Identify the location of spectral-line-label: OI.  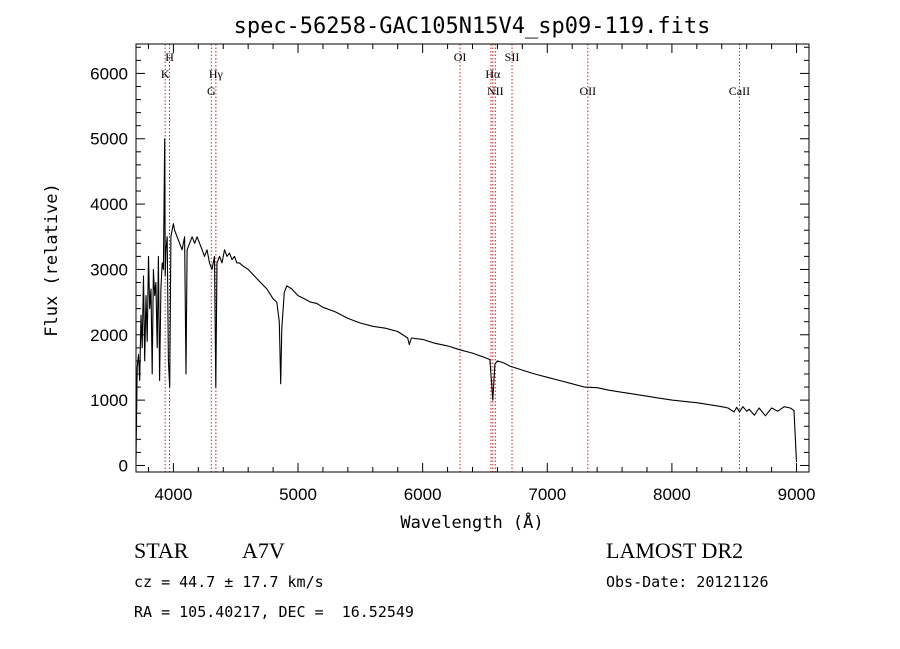
(460, 57).